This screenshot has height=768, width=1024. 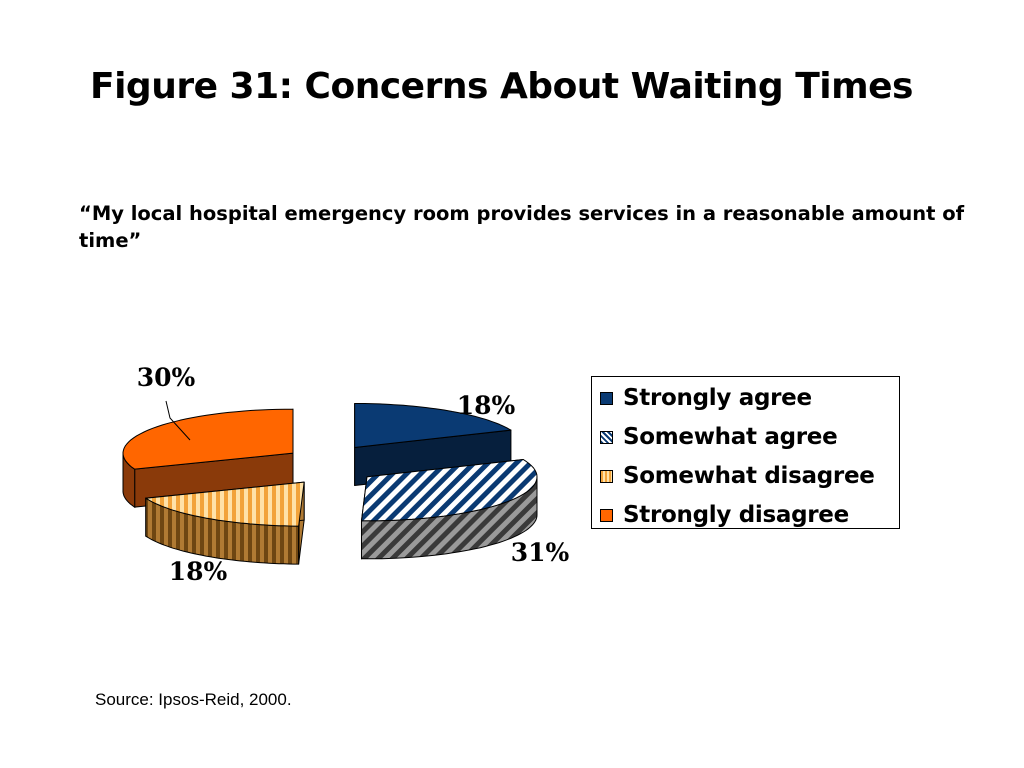 I want to click on data-label-strongly-agree: 18%, so click(x=486, y=405).